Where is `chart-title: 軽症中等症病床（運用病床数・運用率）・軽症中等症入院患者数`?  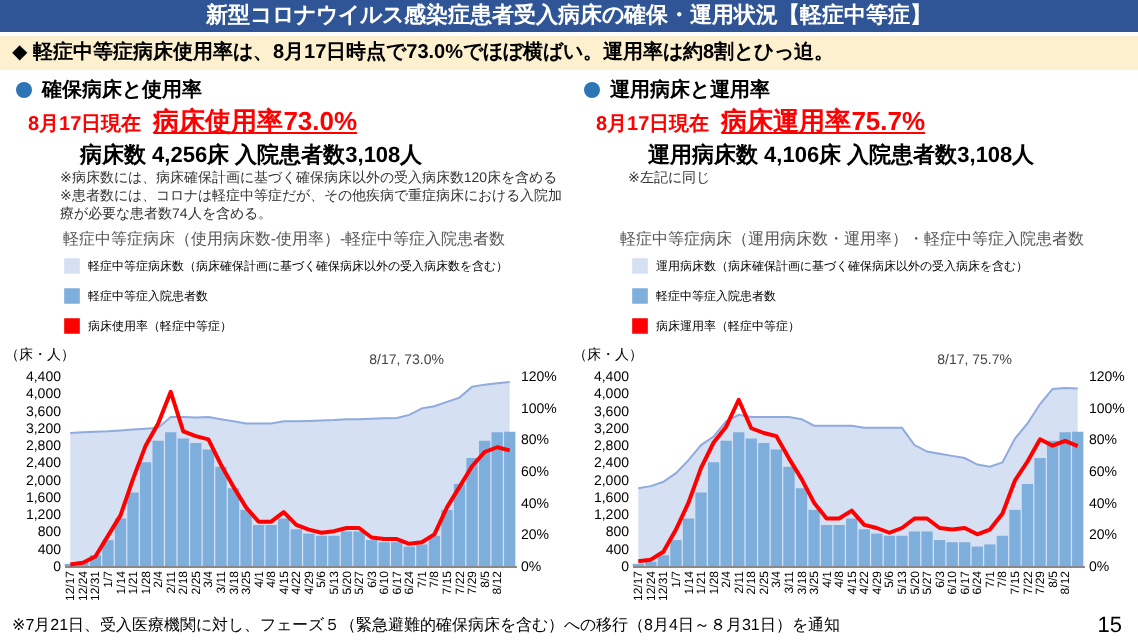
chart-title: 軽症中等症病床（運用病床数・運用率）・軽症中等症入院患者数 is located at coordinates (852, 239).